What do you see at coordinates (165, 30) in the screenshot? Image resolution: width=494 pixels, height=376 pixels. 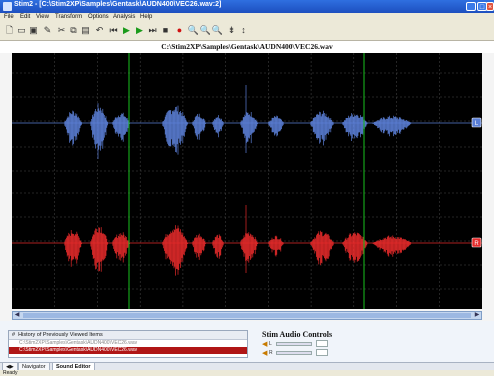 I see `stop-icon: ■` at bounding box center [165, 30].